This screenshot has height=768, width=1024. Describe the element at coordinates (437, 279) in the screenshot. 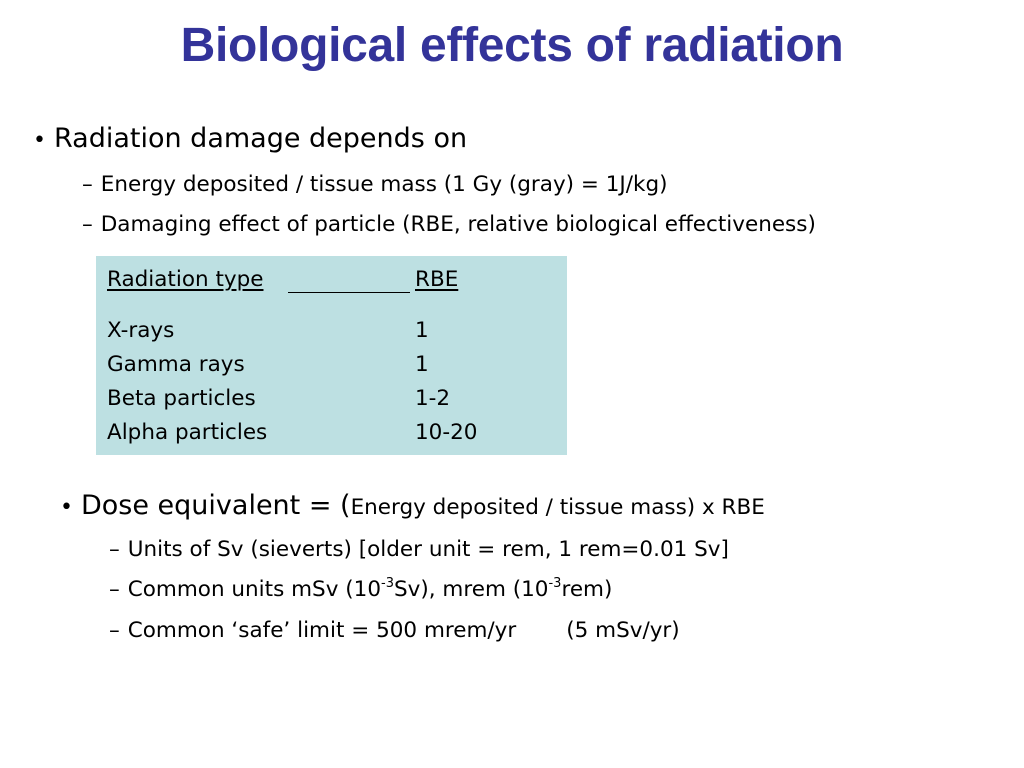

I see `table-header-rbe: RBE` at that location.